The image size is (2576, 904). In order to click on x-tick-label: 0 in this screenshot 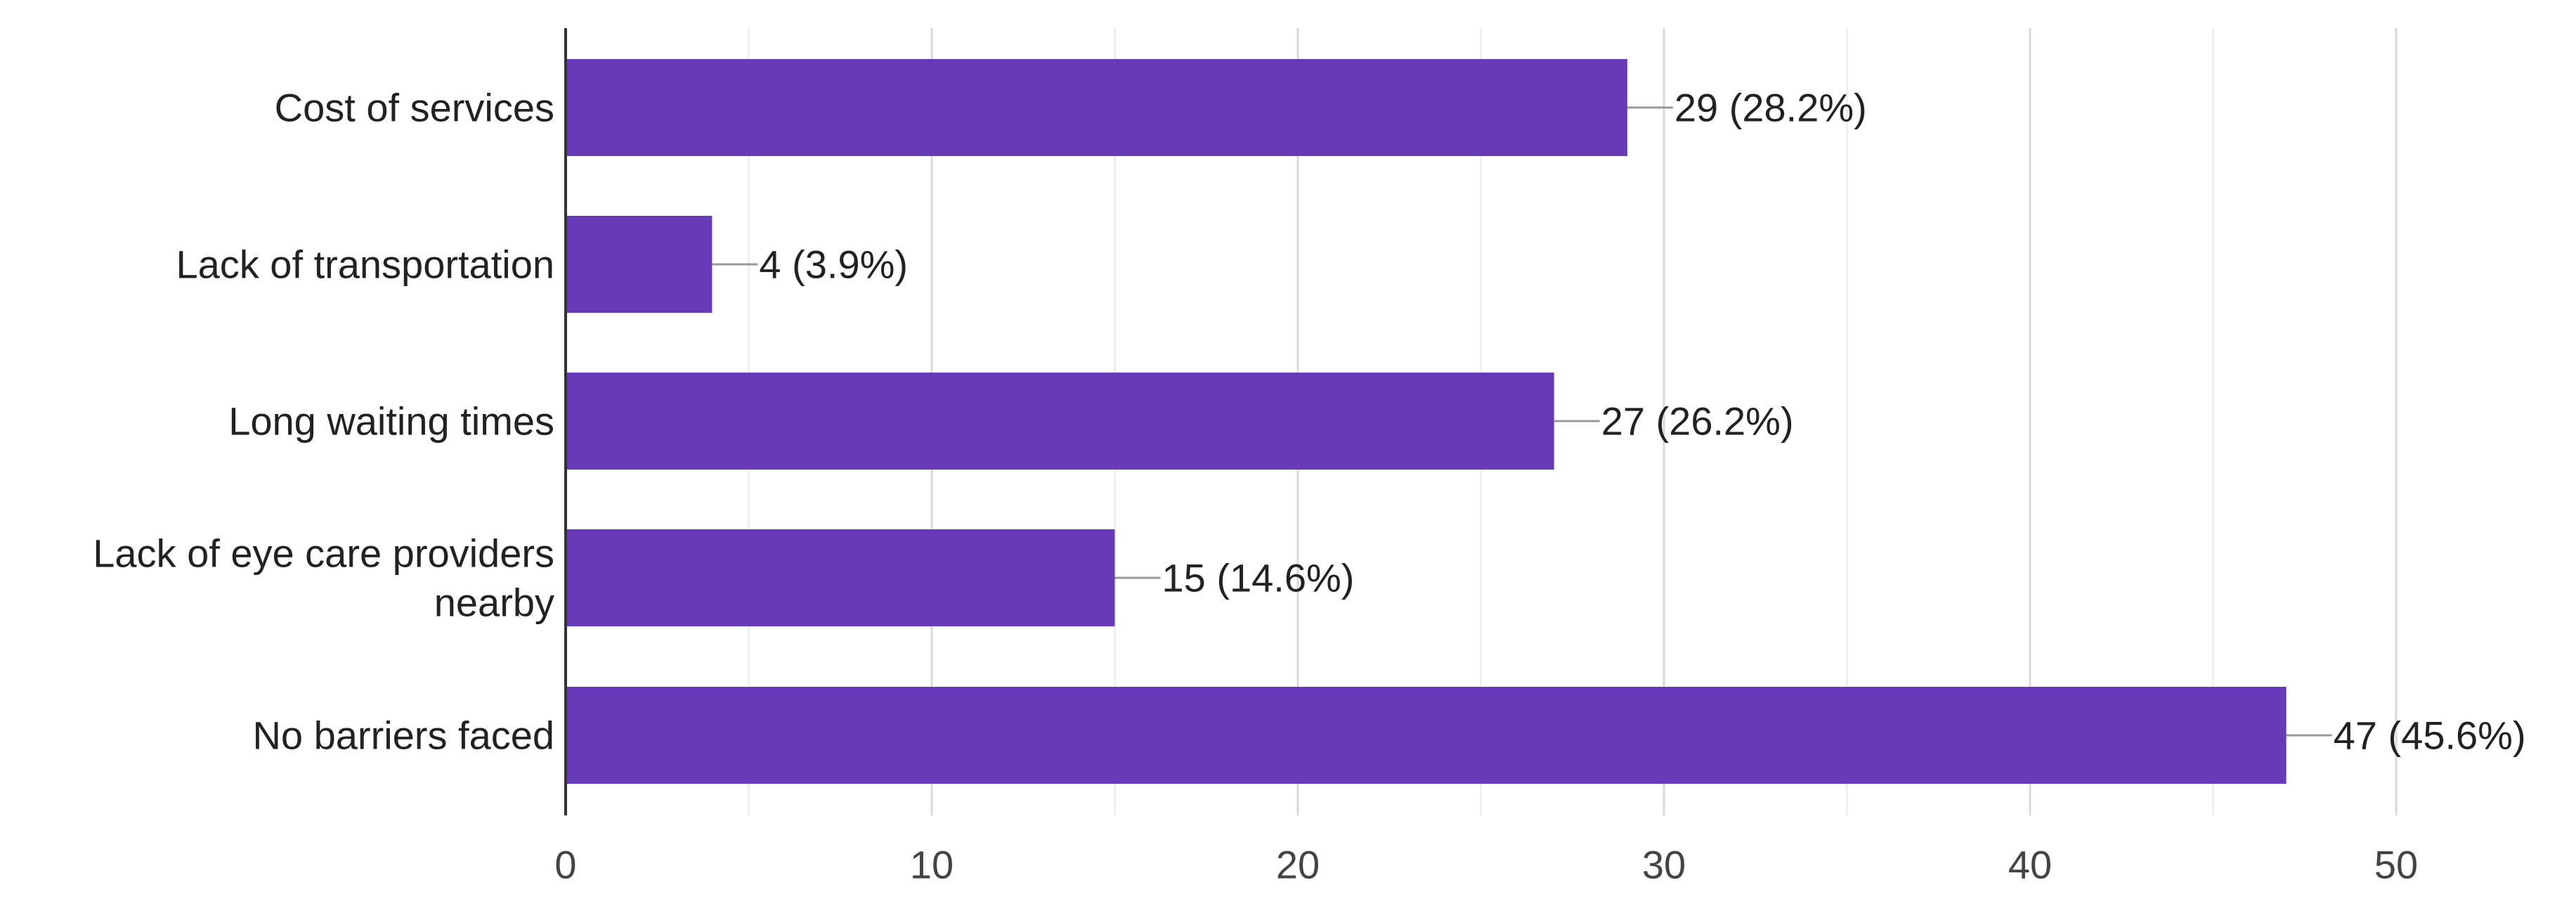, I will do `click(565, 865)`.